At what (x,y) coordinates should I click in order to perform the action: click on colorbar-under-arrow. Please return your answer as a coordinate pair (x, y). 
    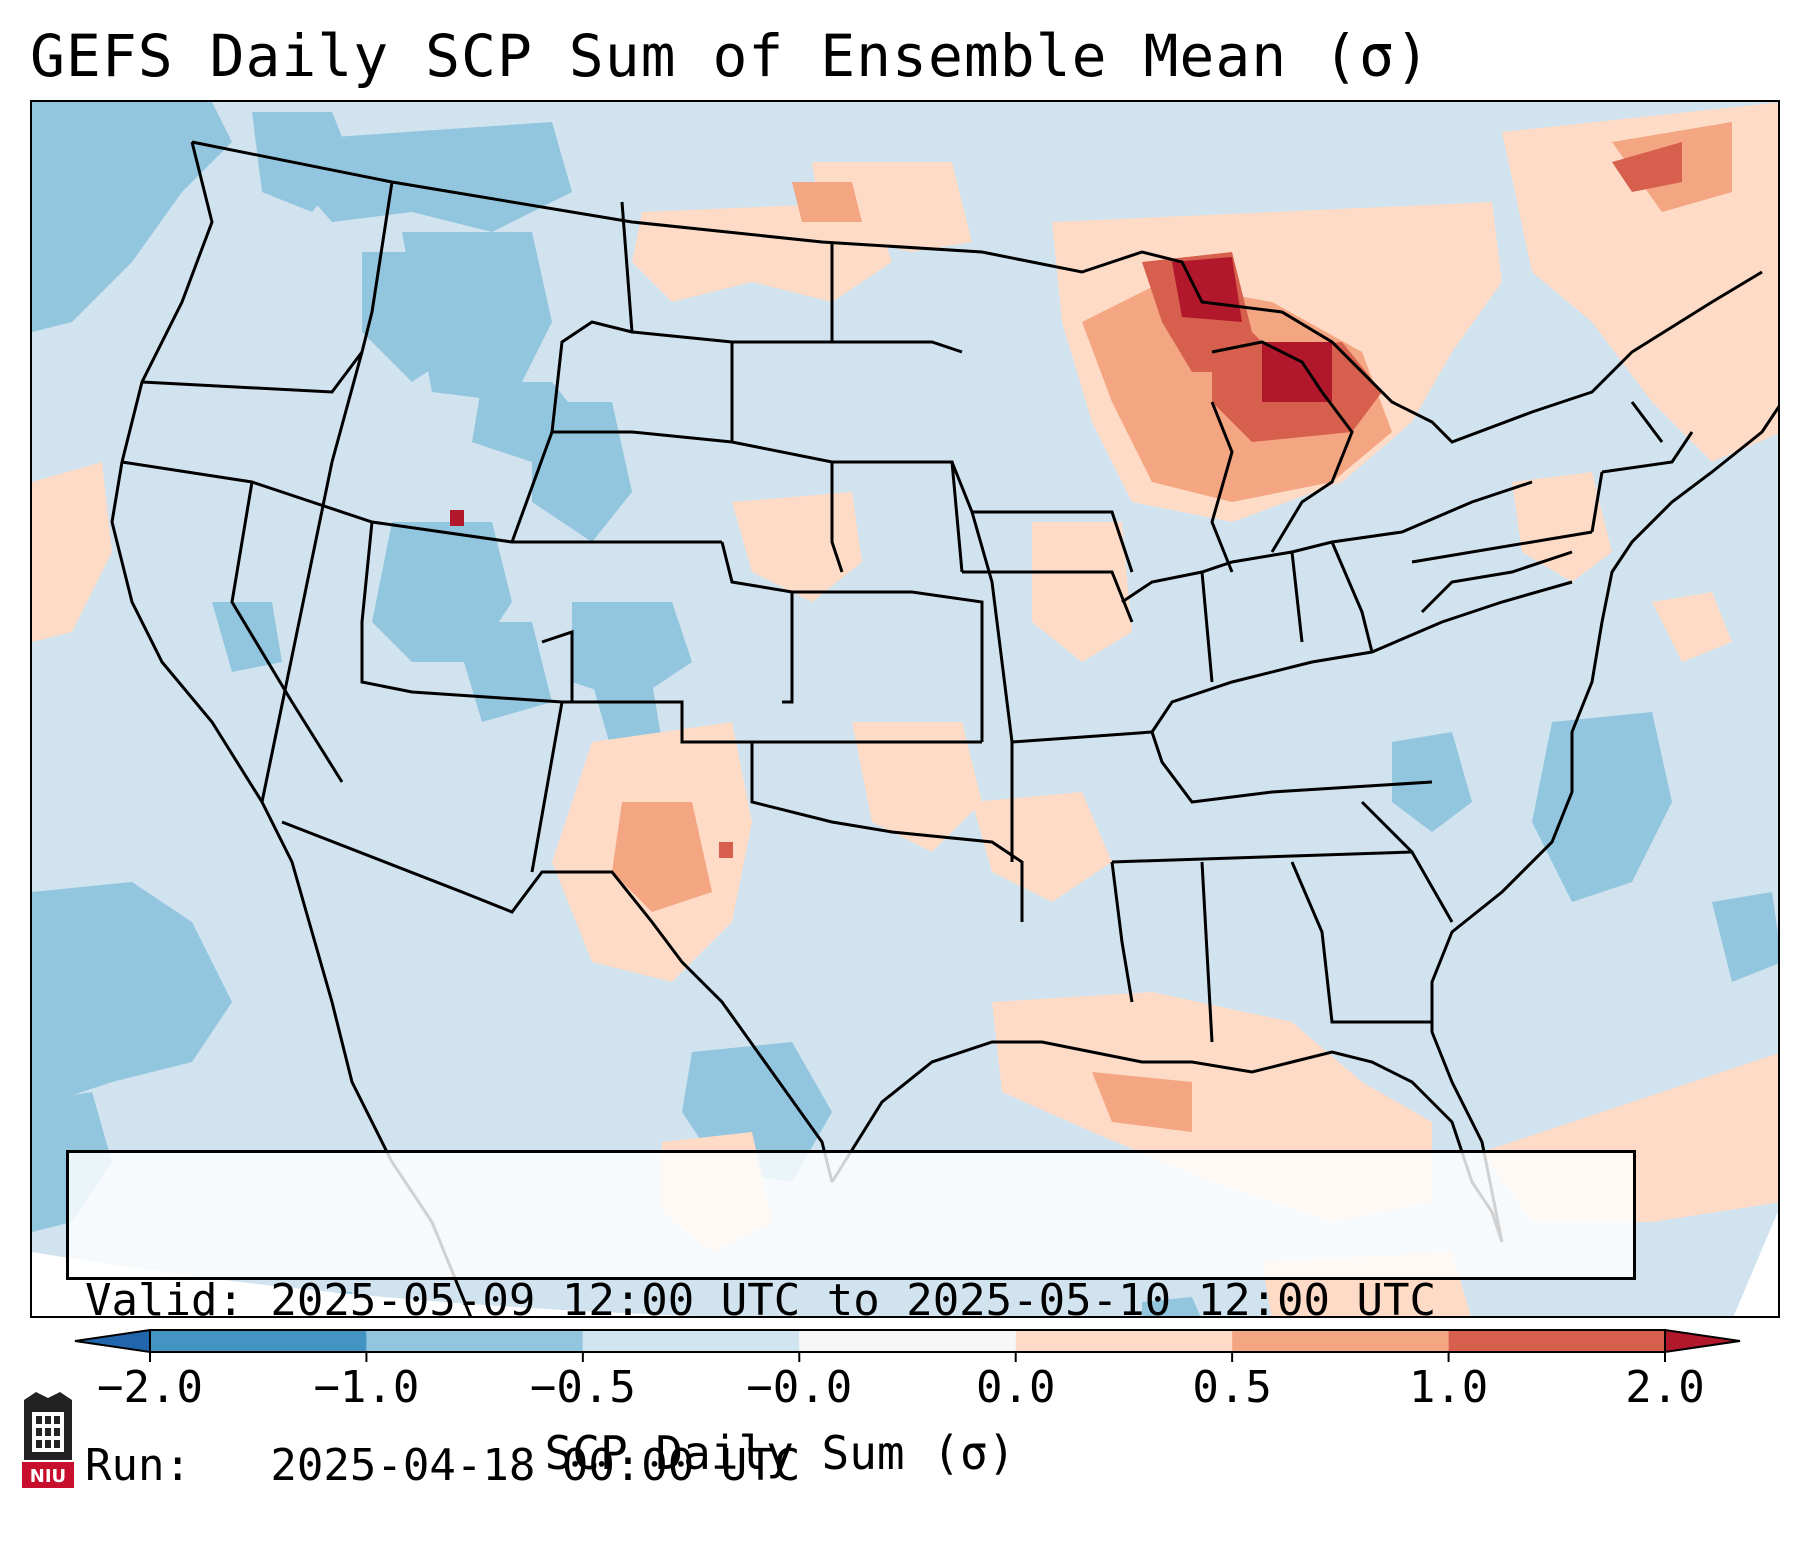
    Looking at the image, I should click on (112, 1341).